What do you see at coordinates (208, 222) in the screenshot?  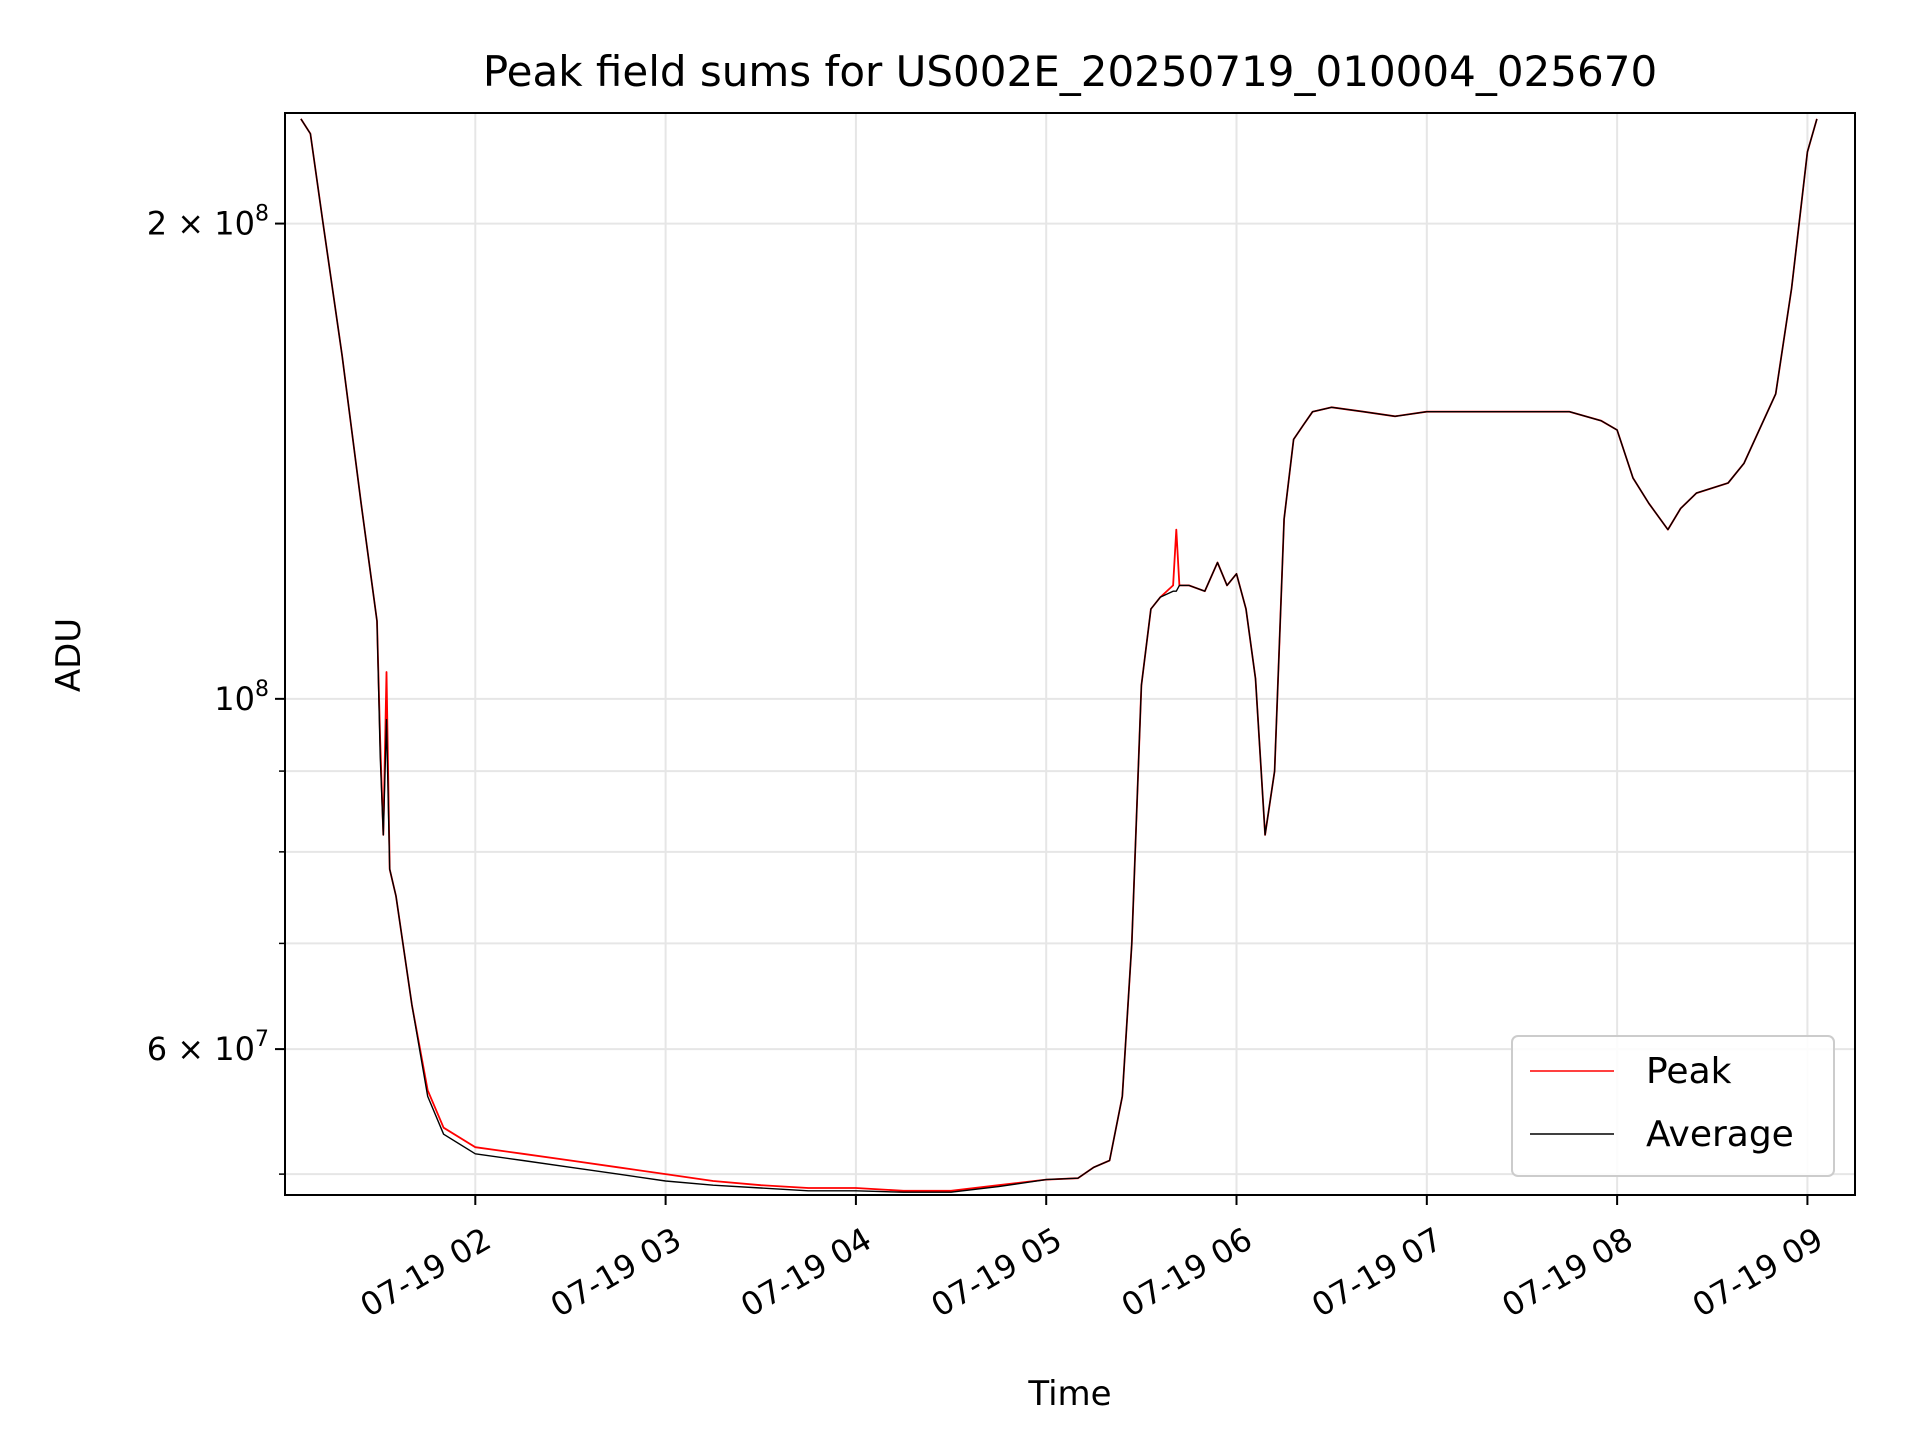 I see `y-tick-label: 2 × 108` at bounding box center [208, 222].